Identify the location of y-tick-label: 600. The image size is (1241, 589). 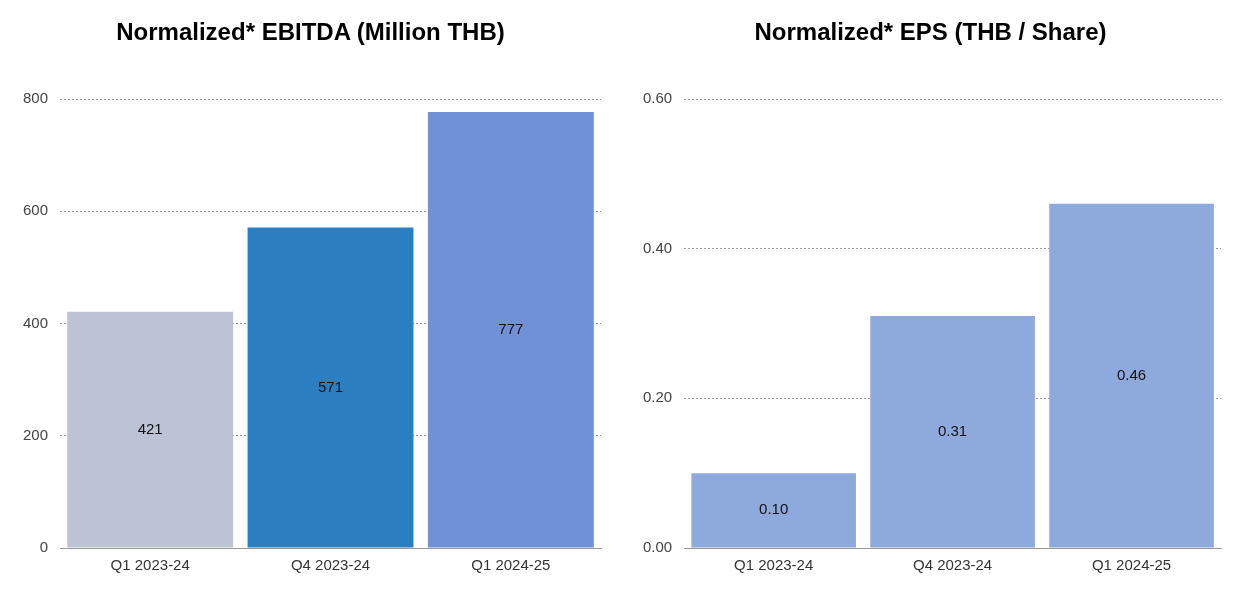
(35, 210).